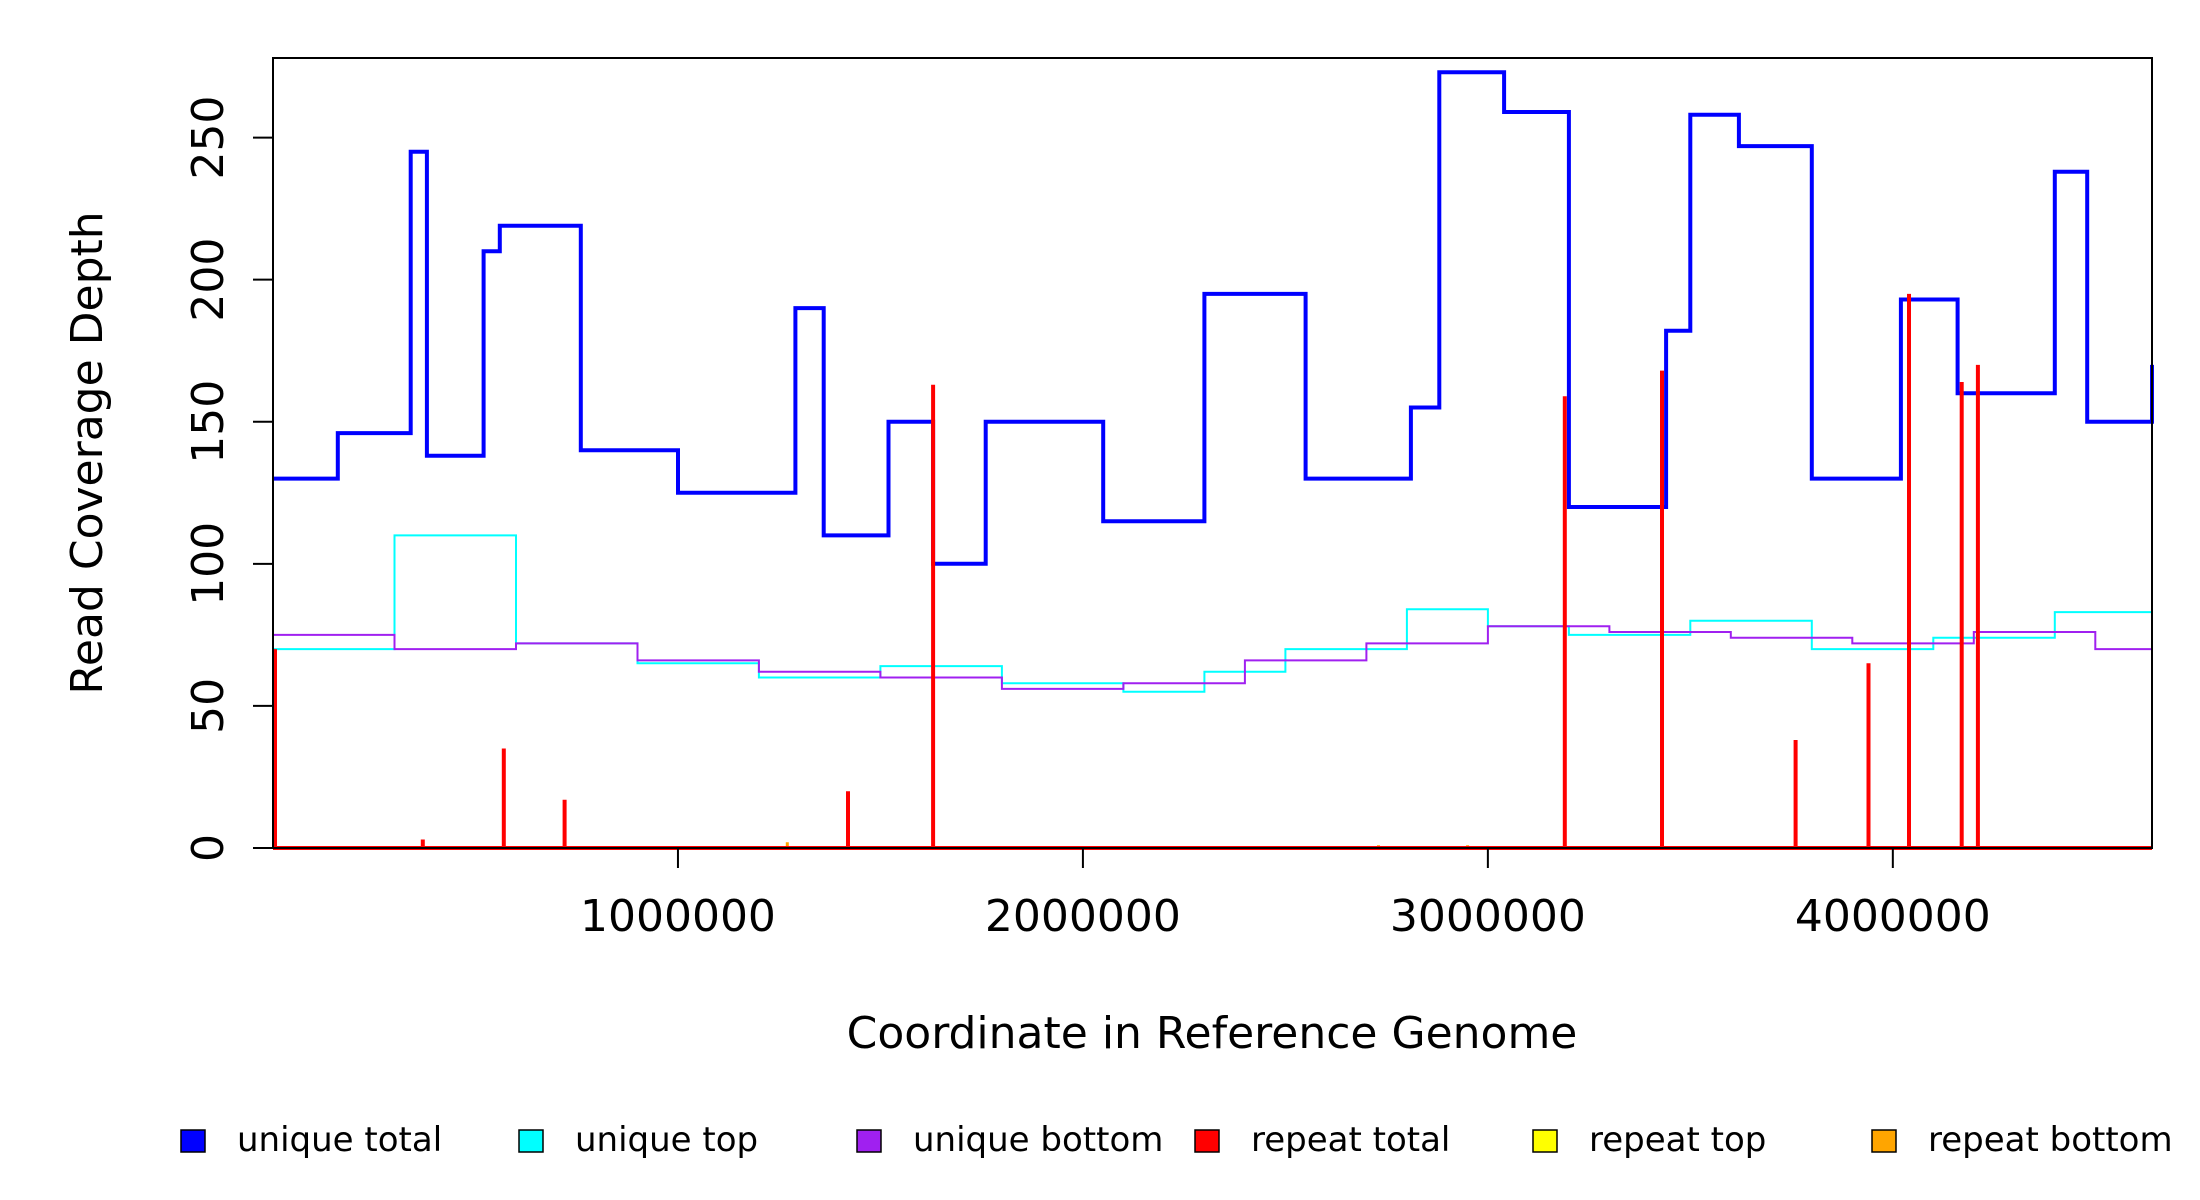 The height and width of the screenshot is (1200, 2200). I want to click on x-tick-label: 3000000, so click(1488, 916).